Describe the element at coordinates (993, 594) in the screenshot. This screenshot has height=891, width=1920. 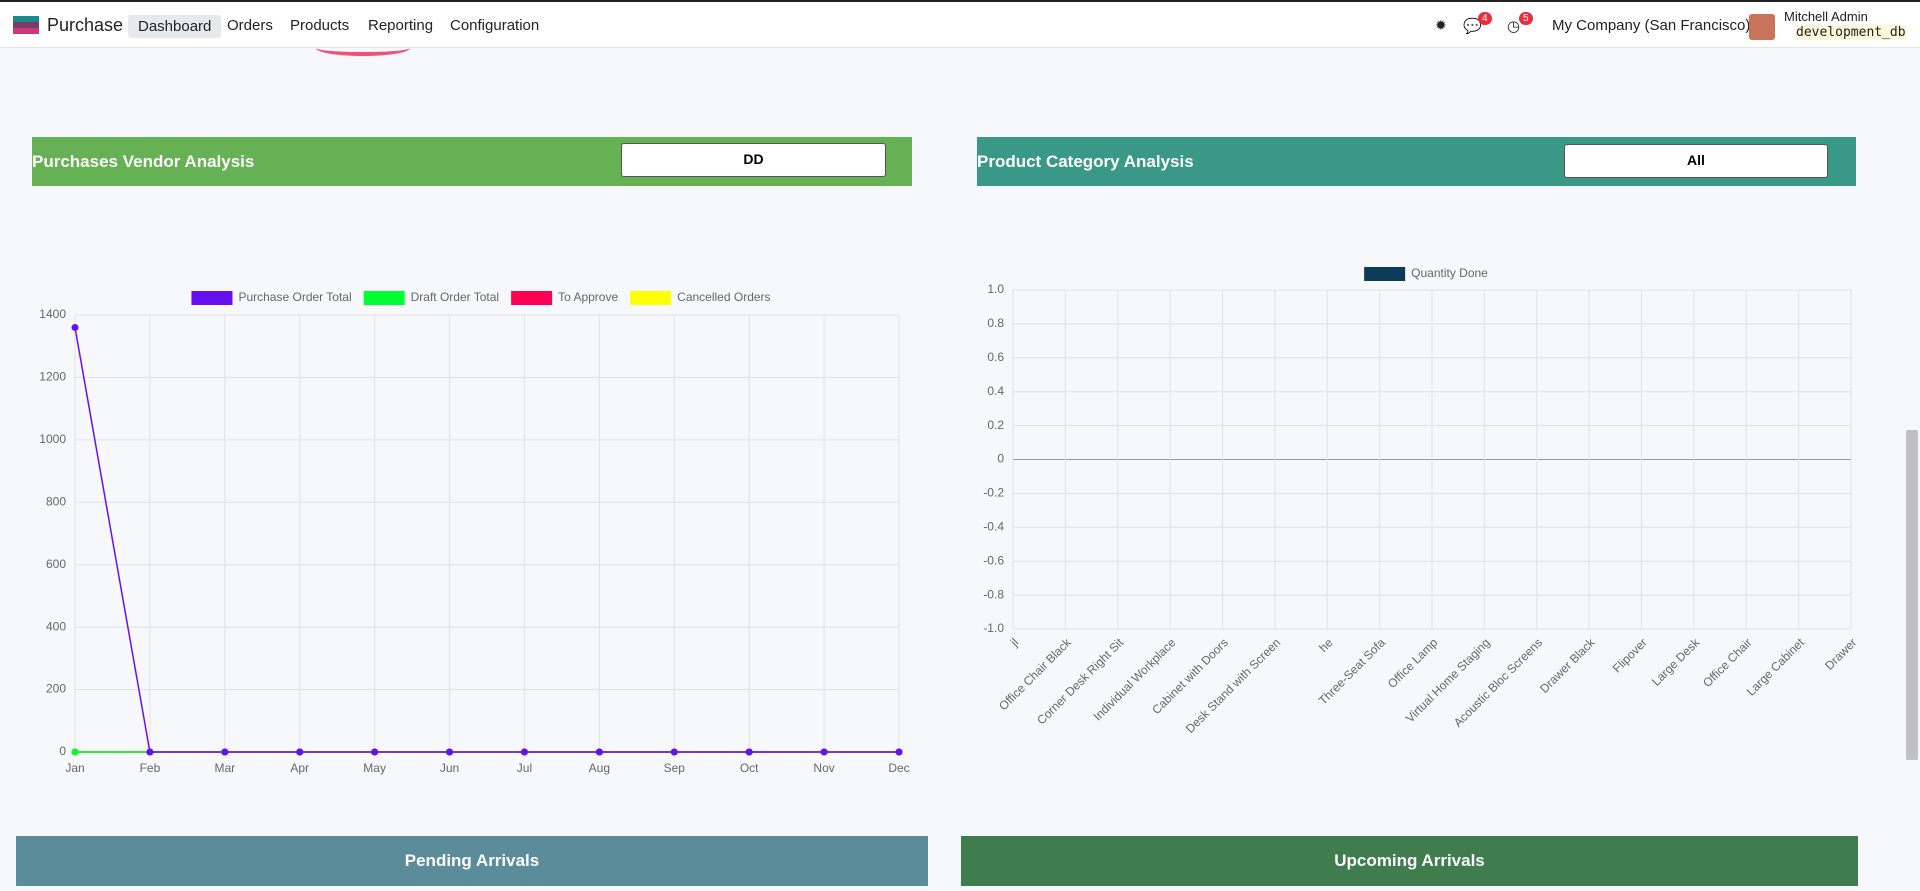
I see `y-tick-label: -0.8` at that location.